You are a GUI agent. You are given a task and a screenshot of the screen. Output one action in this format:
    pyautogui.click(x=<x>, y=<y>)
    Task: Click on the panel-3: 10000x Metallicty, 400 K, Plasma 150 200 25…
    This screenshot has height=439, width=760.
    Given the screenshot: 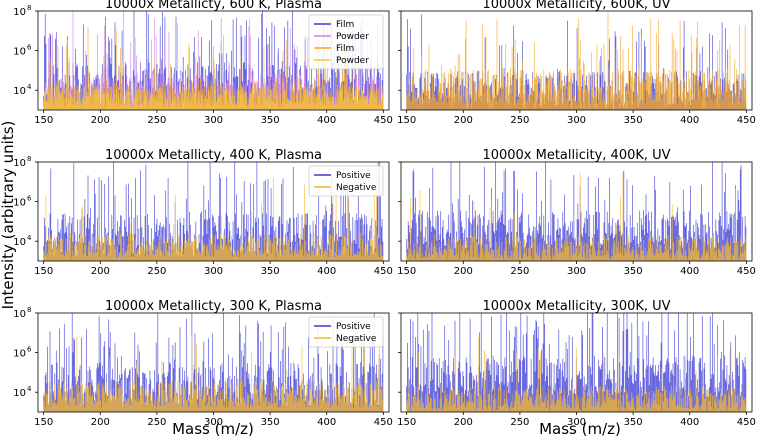 What is the action you would take?
    pyautogui.click(x=203, y=212)
    